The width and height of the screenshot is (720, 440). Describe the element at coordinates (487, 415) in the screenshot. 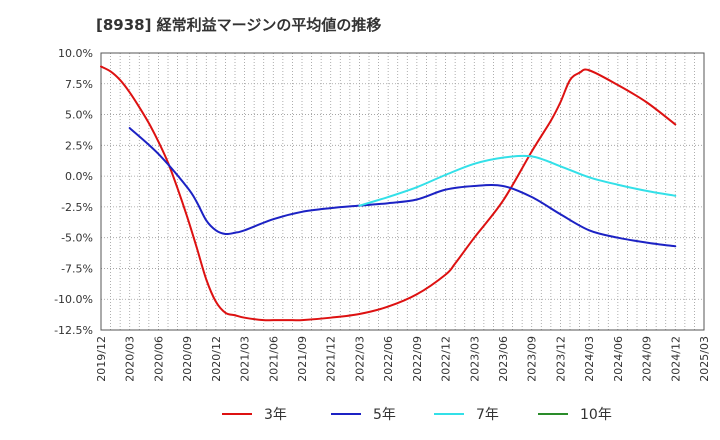

I see `legend-label-3: 7年` at that location.